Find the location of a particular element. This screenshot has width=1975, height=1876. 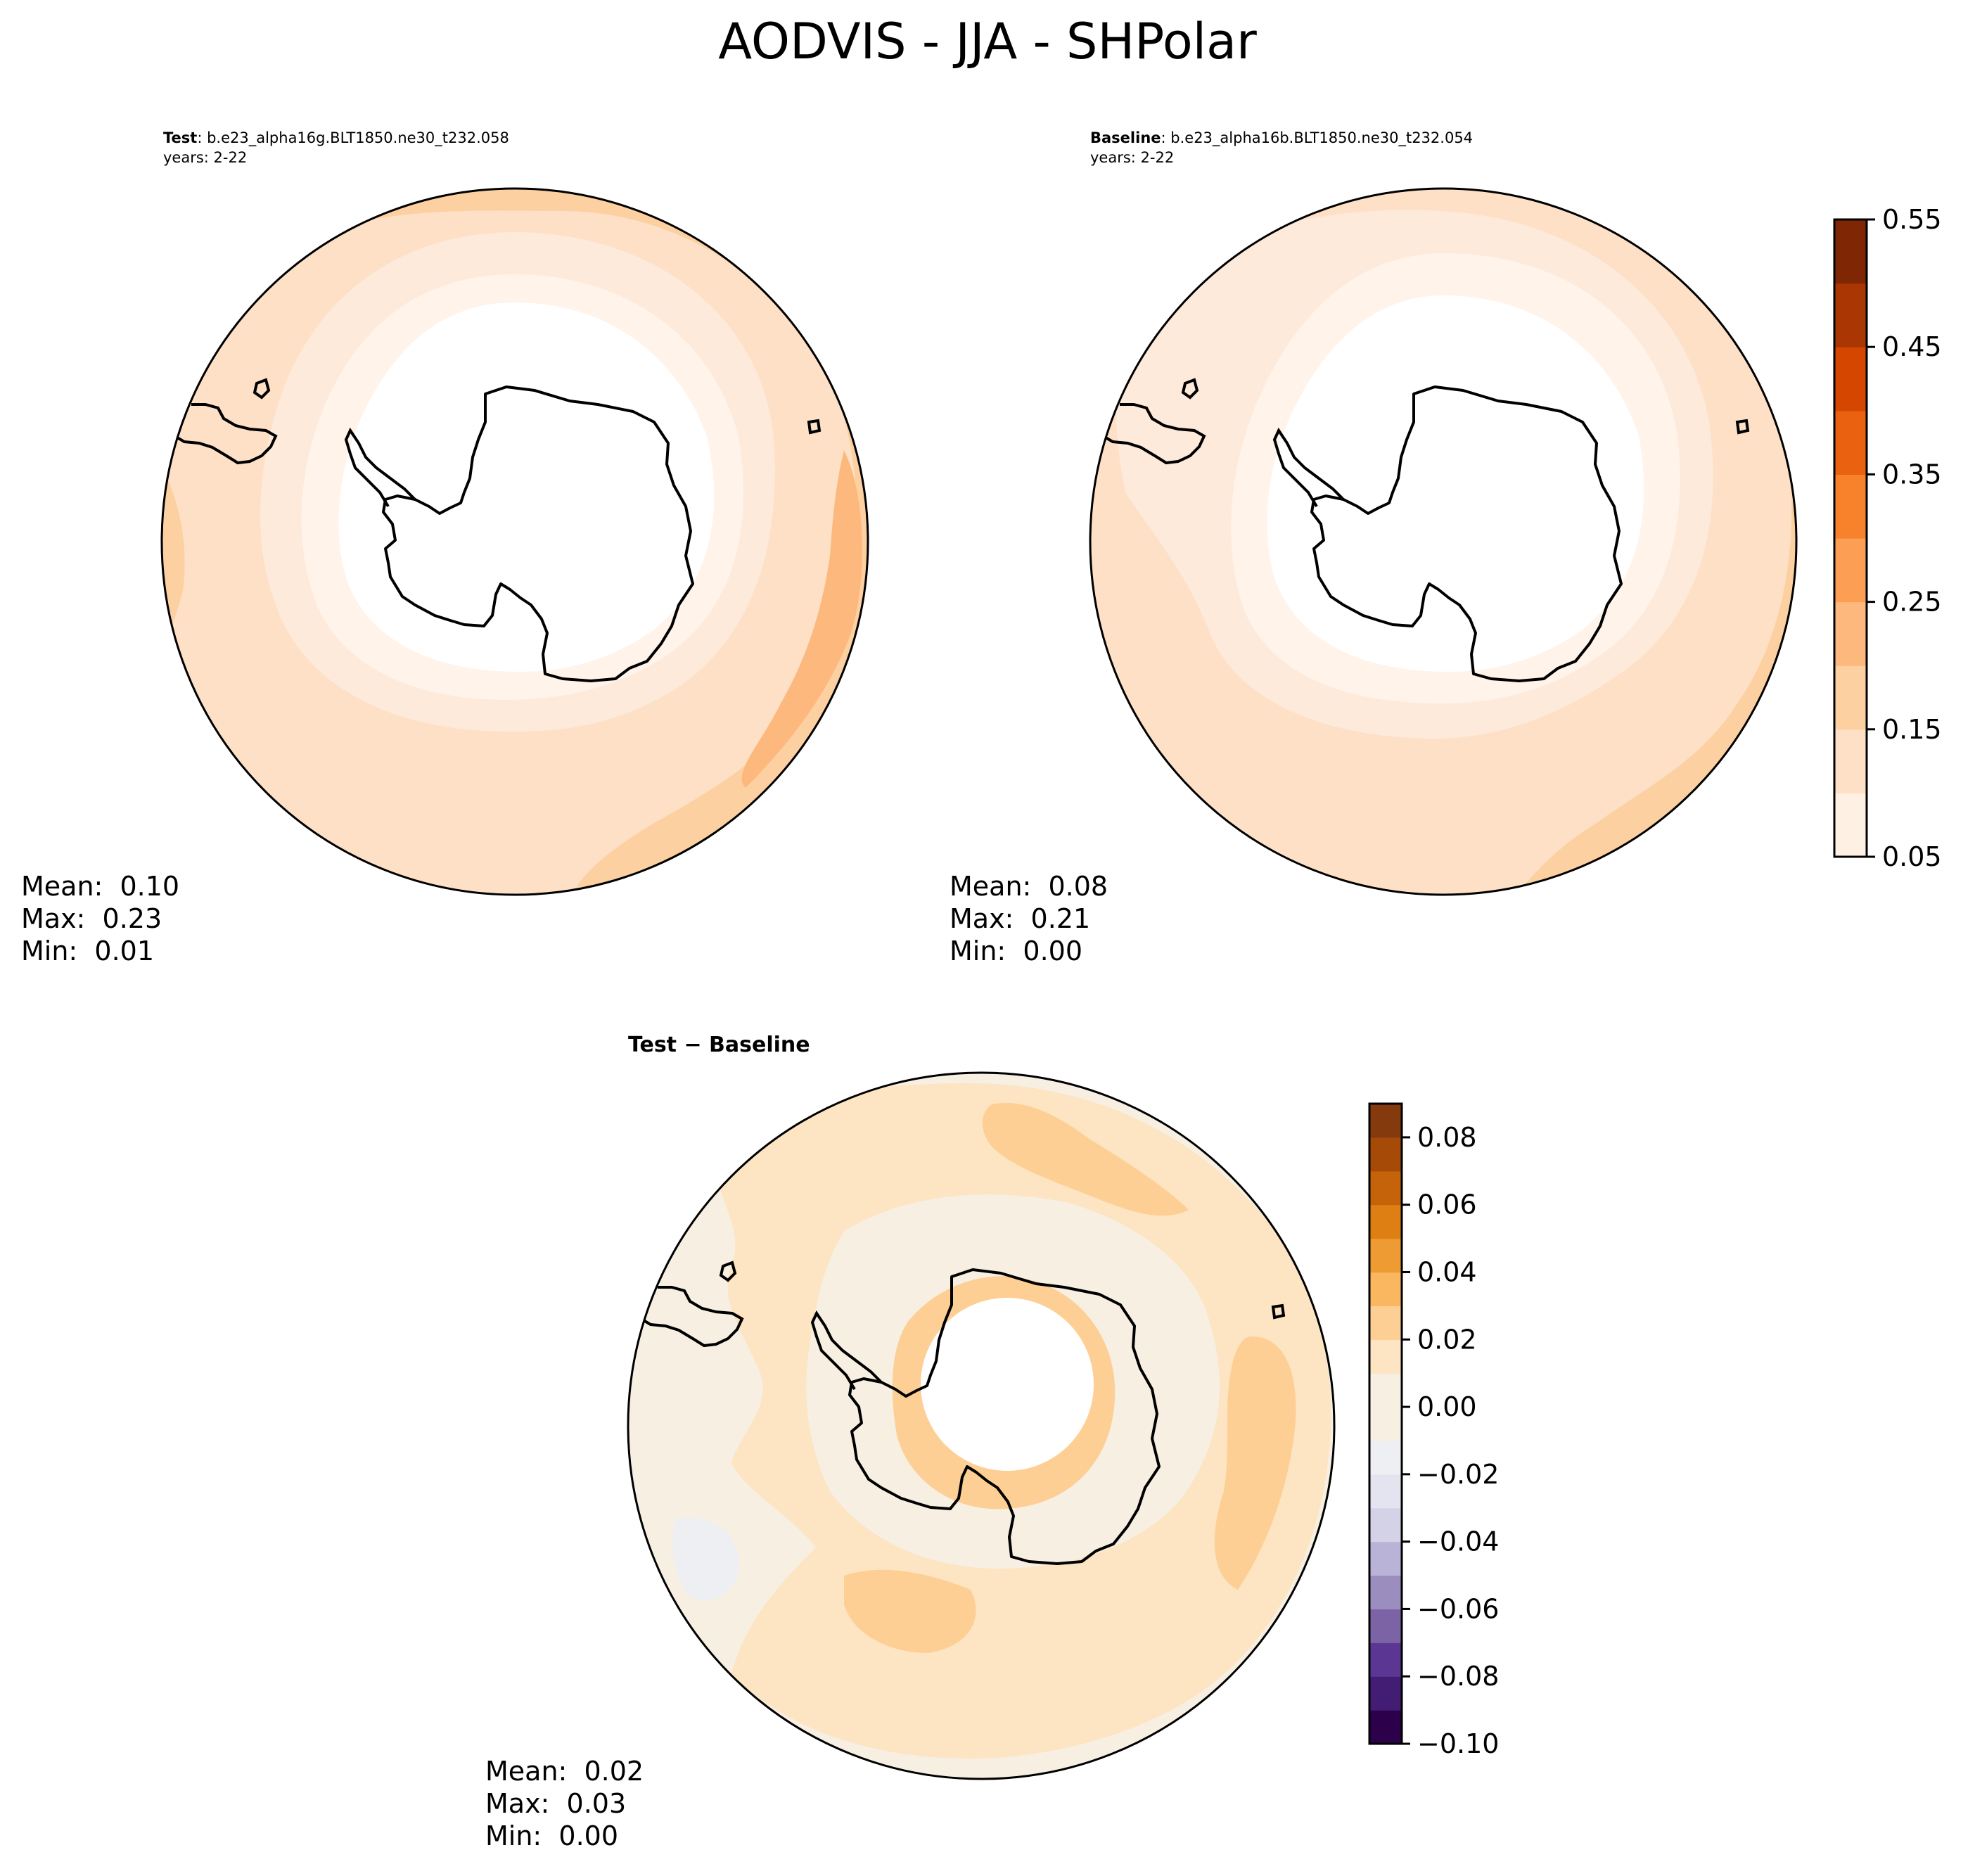

test-map-boundary is located at coordinates (514, 541).